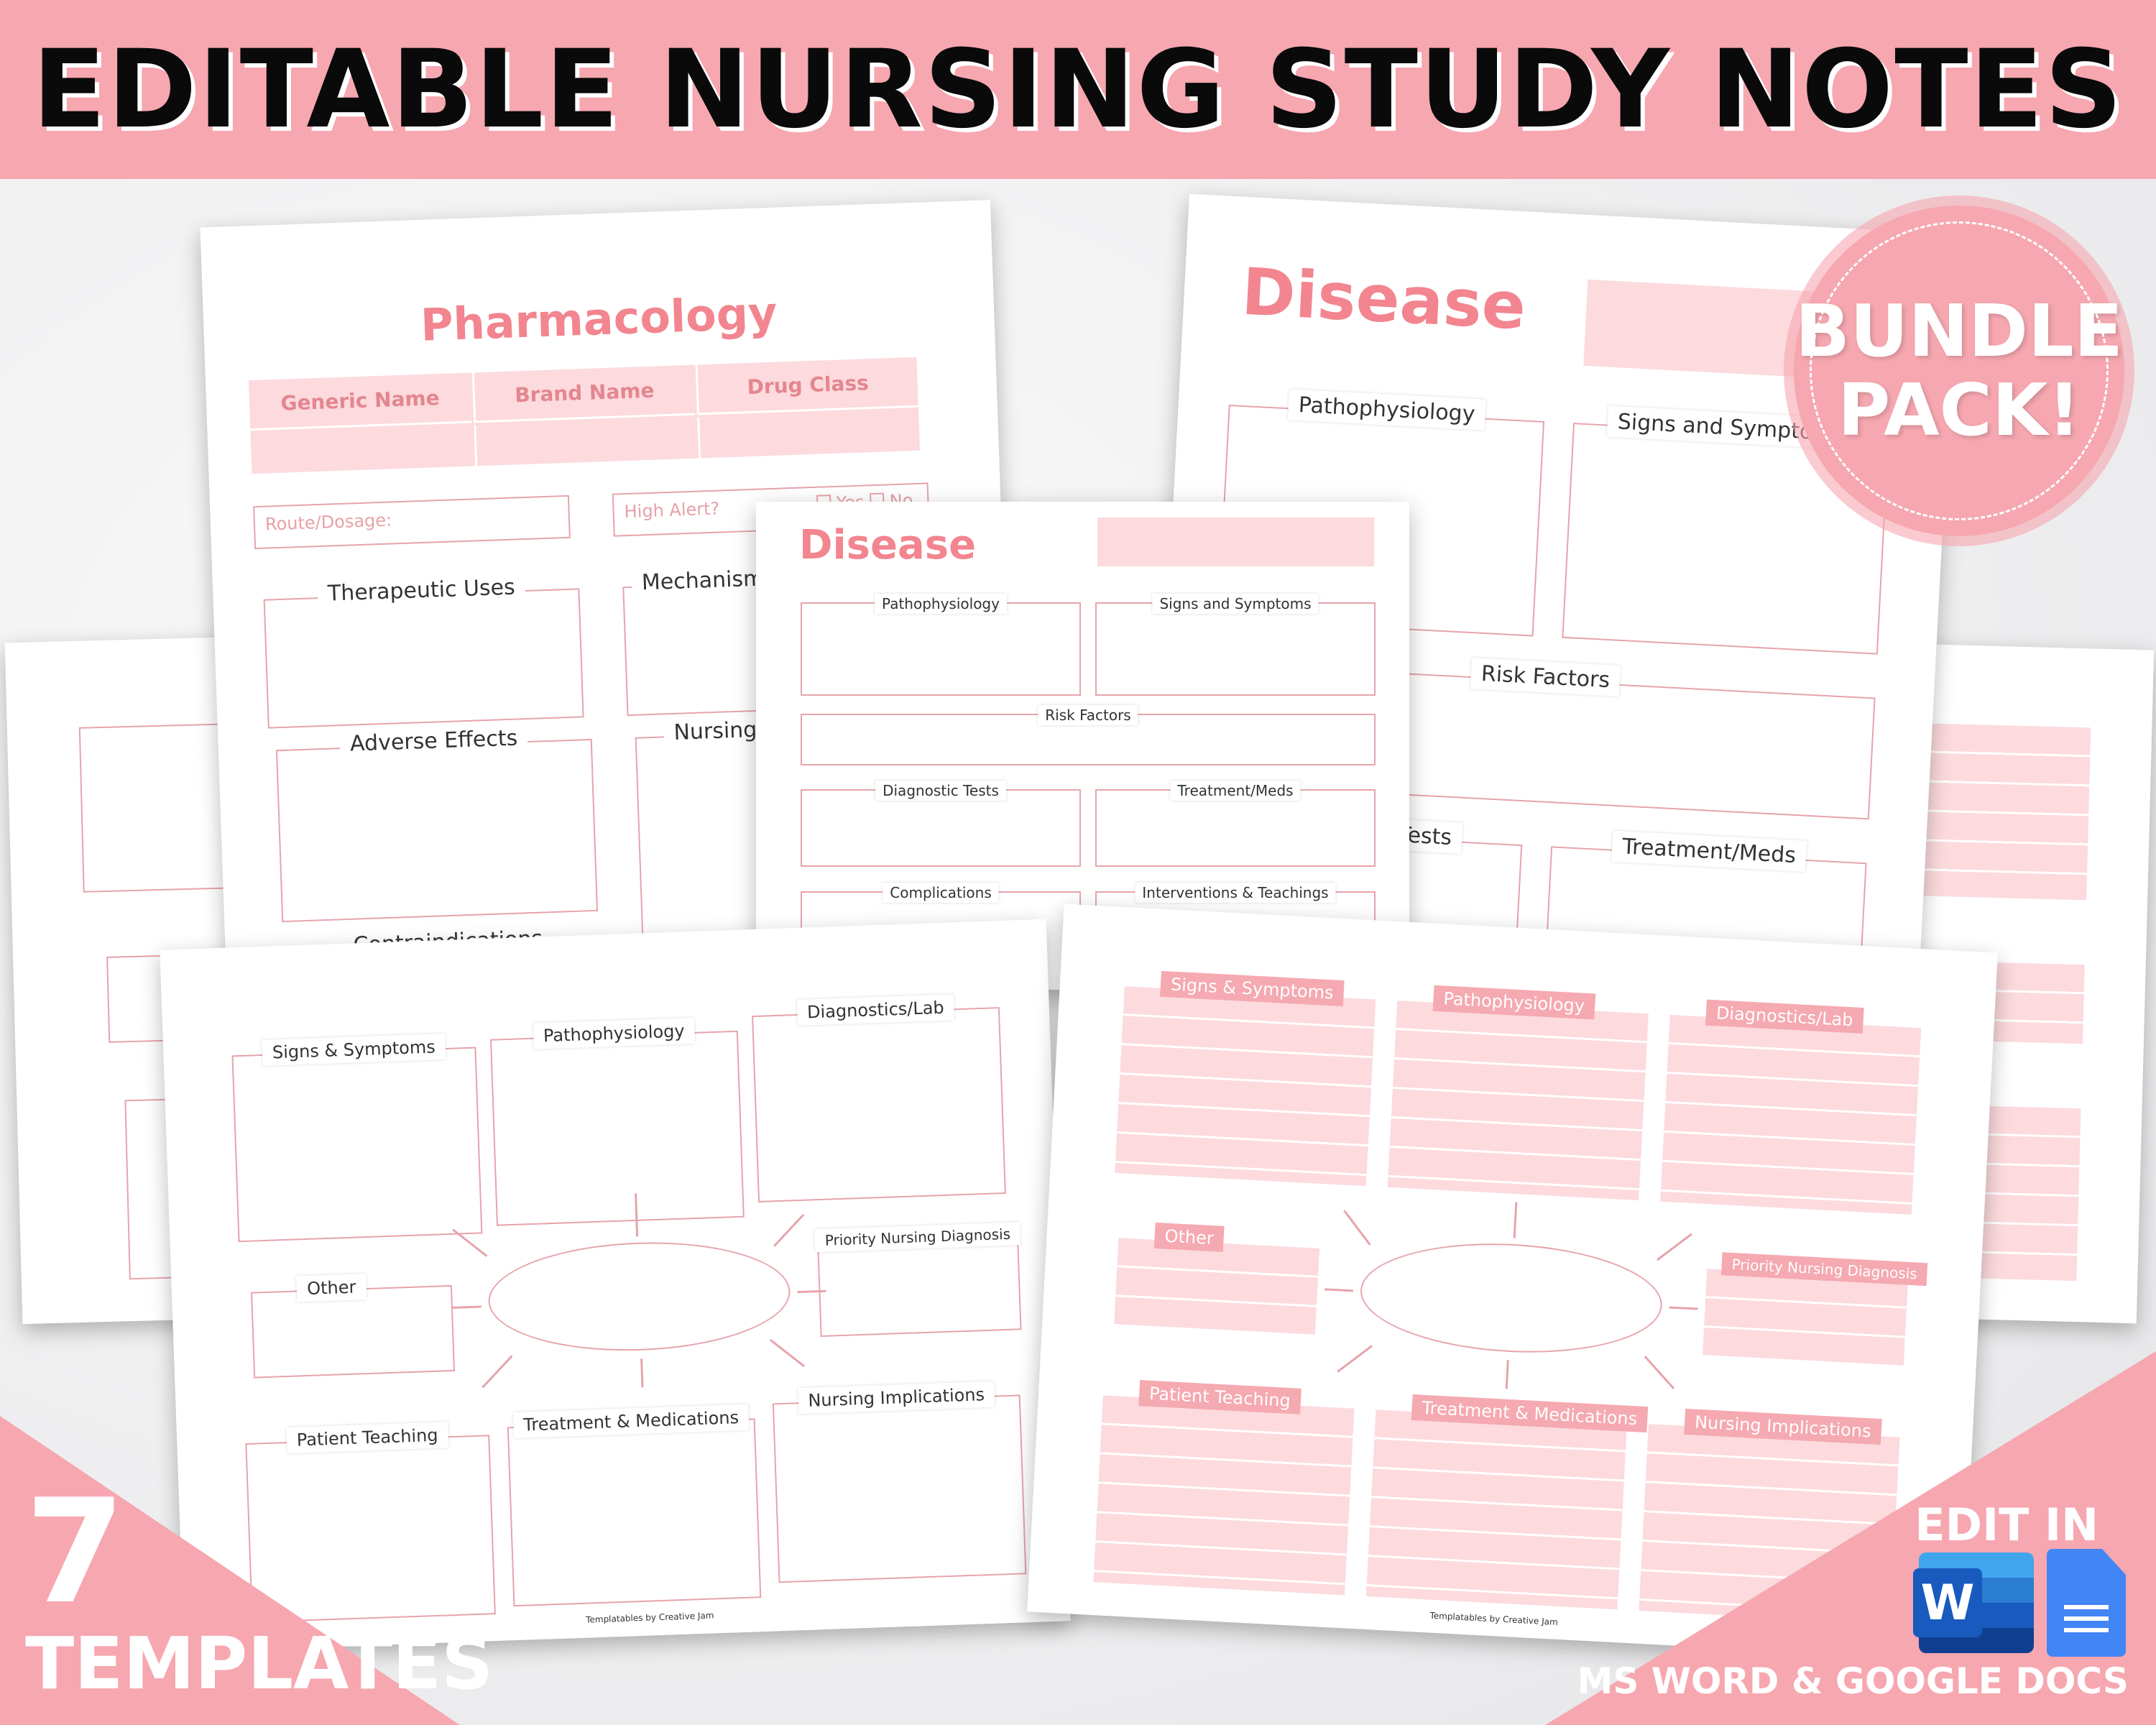 The width and height of the screenshot is (2156, 1725). What do you see at coordinates (422, 590) in the screenshot?
I see `section-label: Therapeutic Uses` at bounding box center [422, 590].